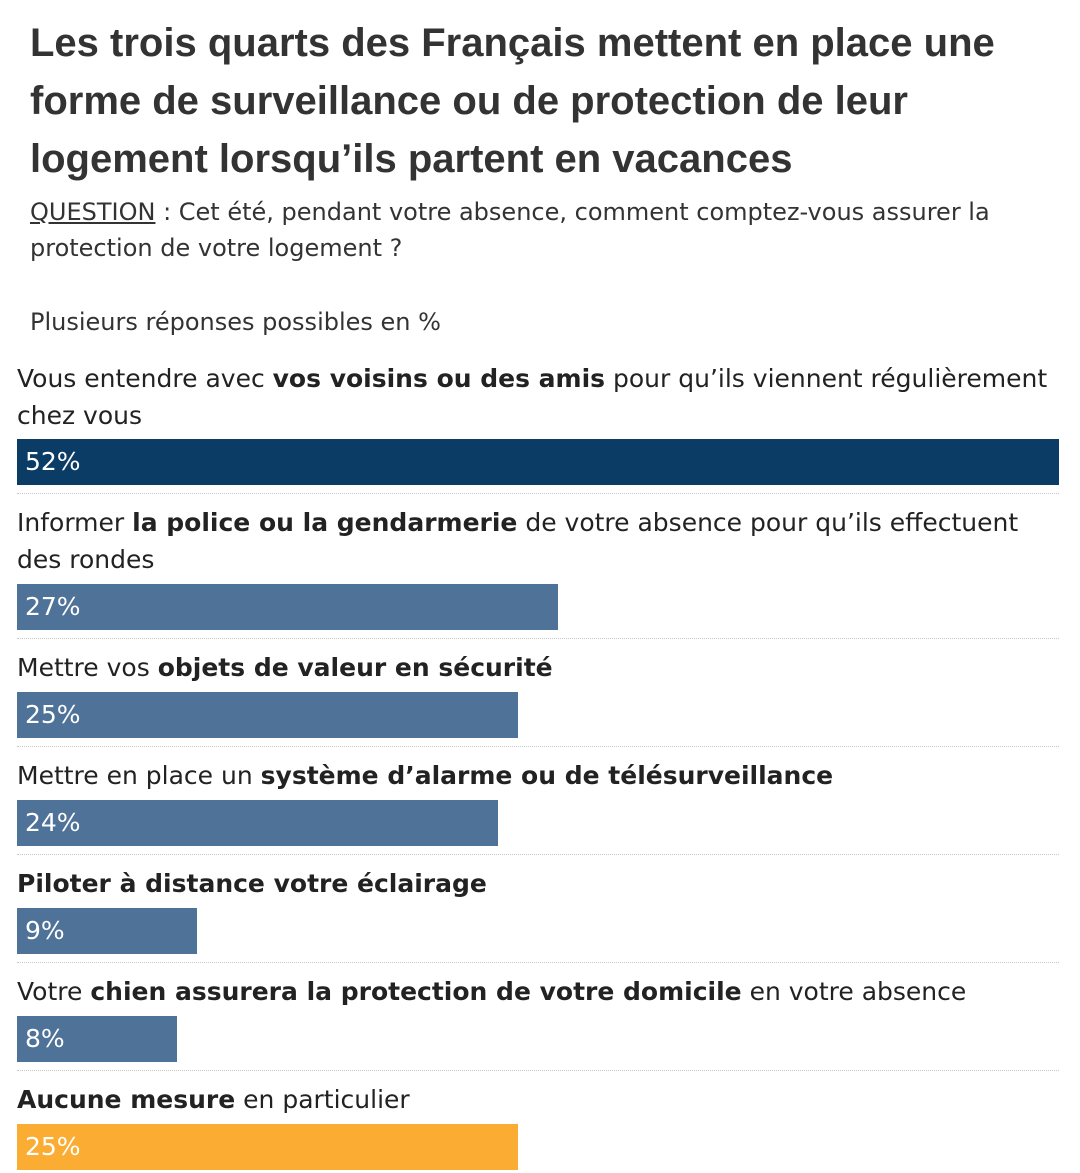 The image size is (1080, 1173). Describe the element at coordinates (287, 607) in the screenshot. I see `bar: 27%` at that location.